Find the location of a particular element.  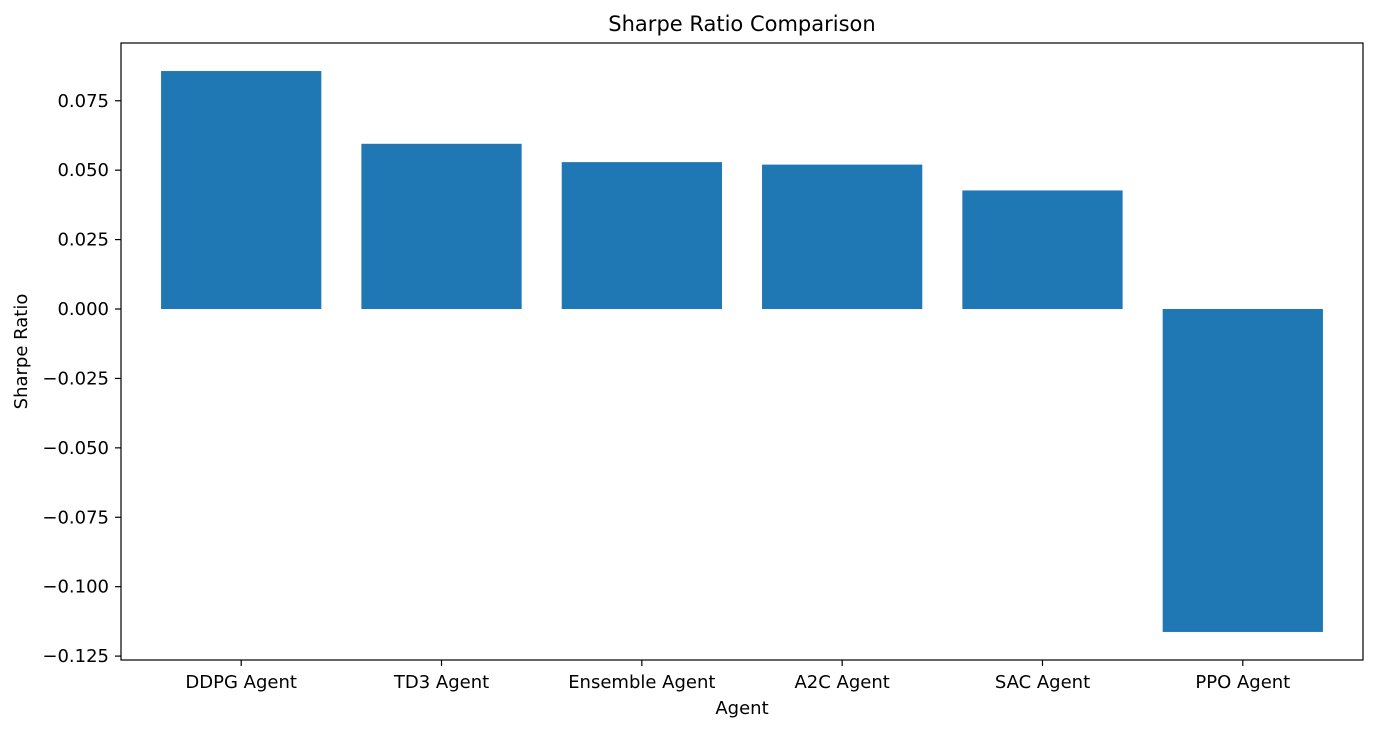

bar-ppo-agent is located at coordinates (1242, 470).